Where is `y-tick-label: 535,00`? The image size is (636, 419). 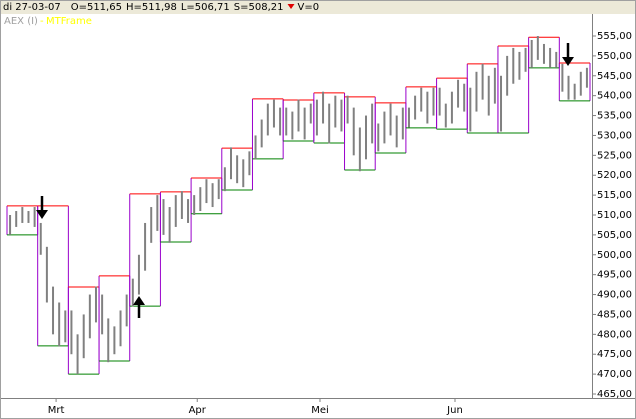 y-tick-label: 535,00 is located at coordinates (614, 116).